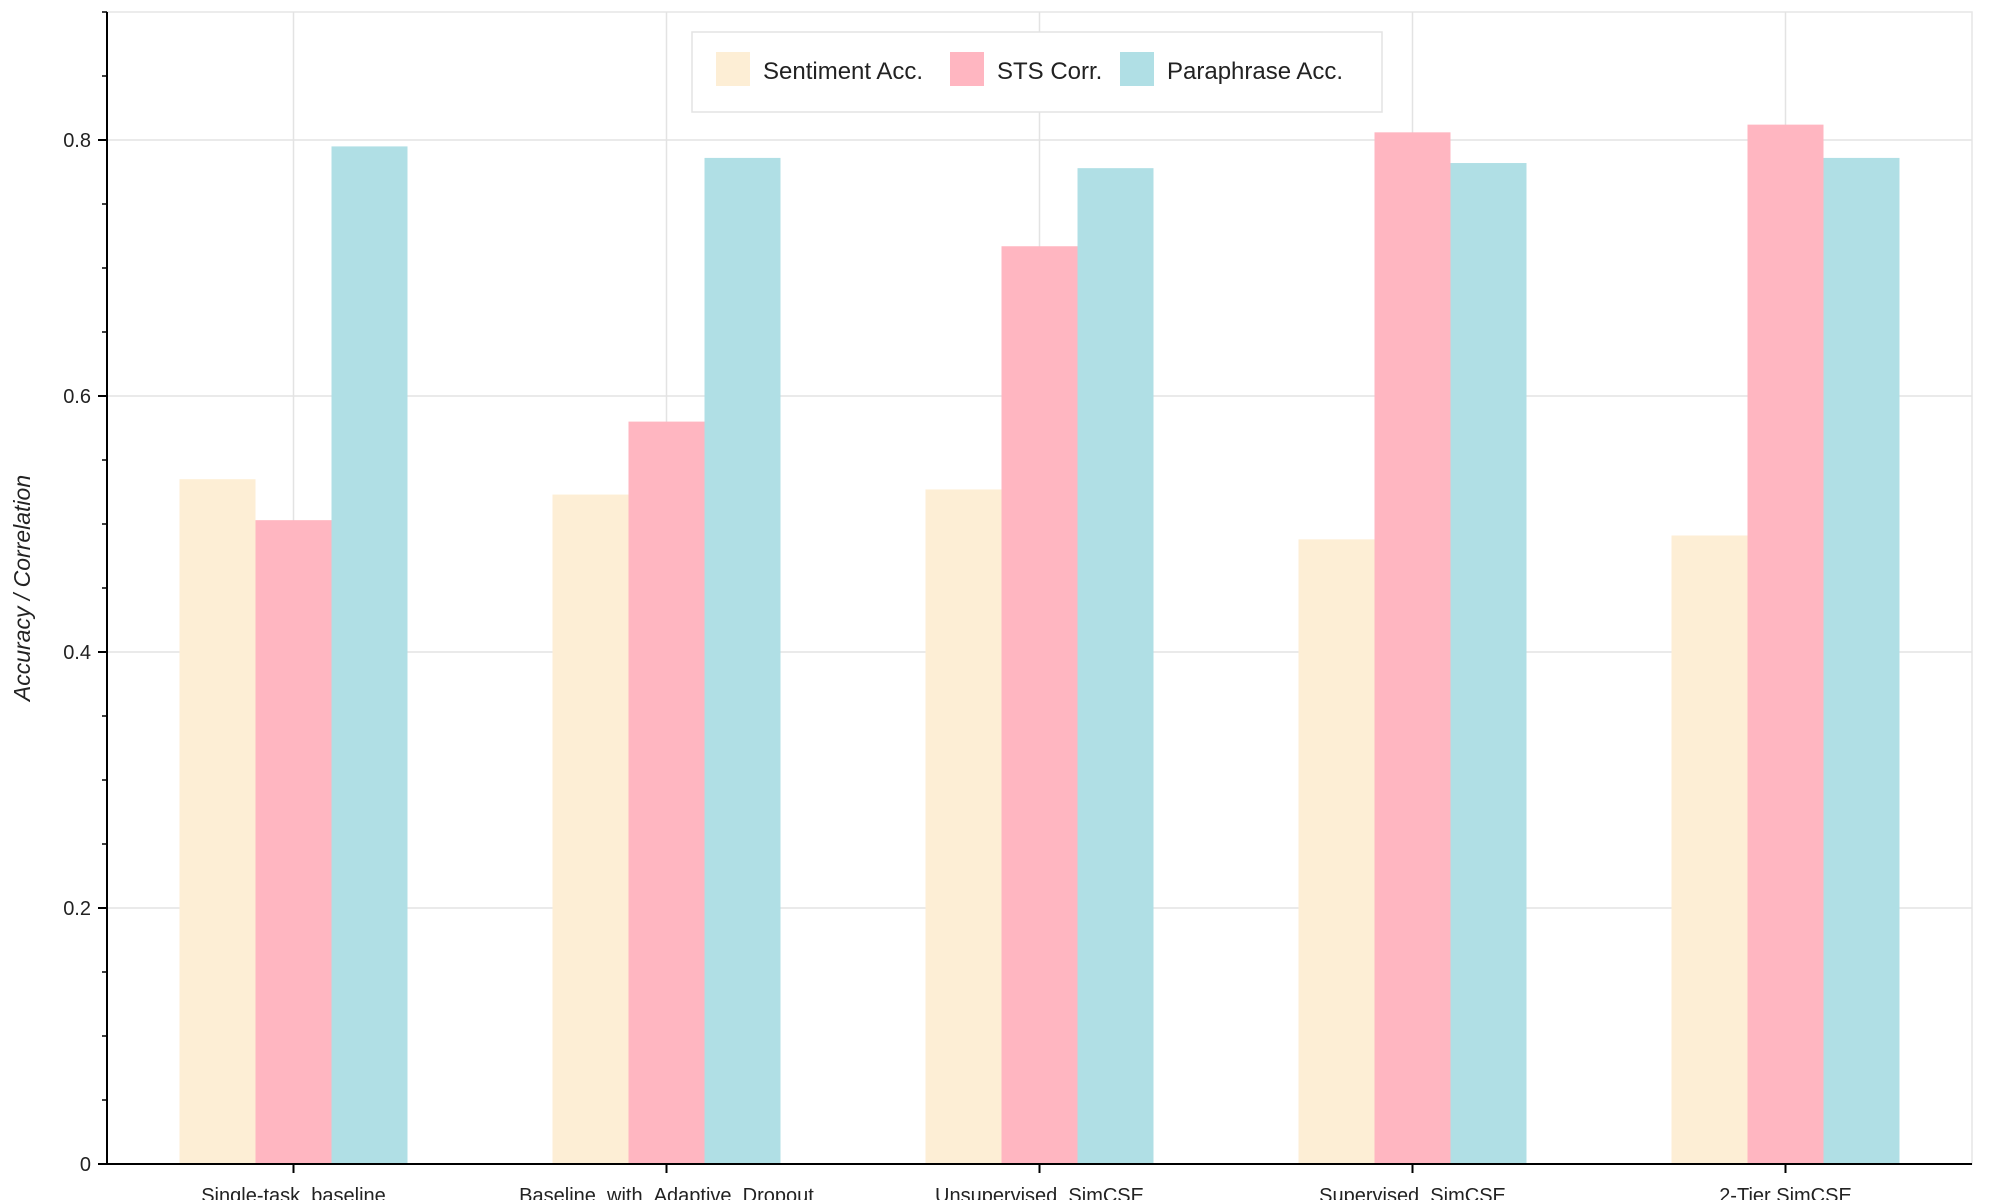 This screenshot has width=2000, height=1200. What do you see at coordinates (293, 1192) in the screenshot?
I see `x-tick-label: Single-task_baseline` at bounding box center [293, 1192].